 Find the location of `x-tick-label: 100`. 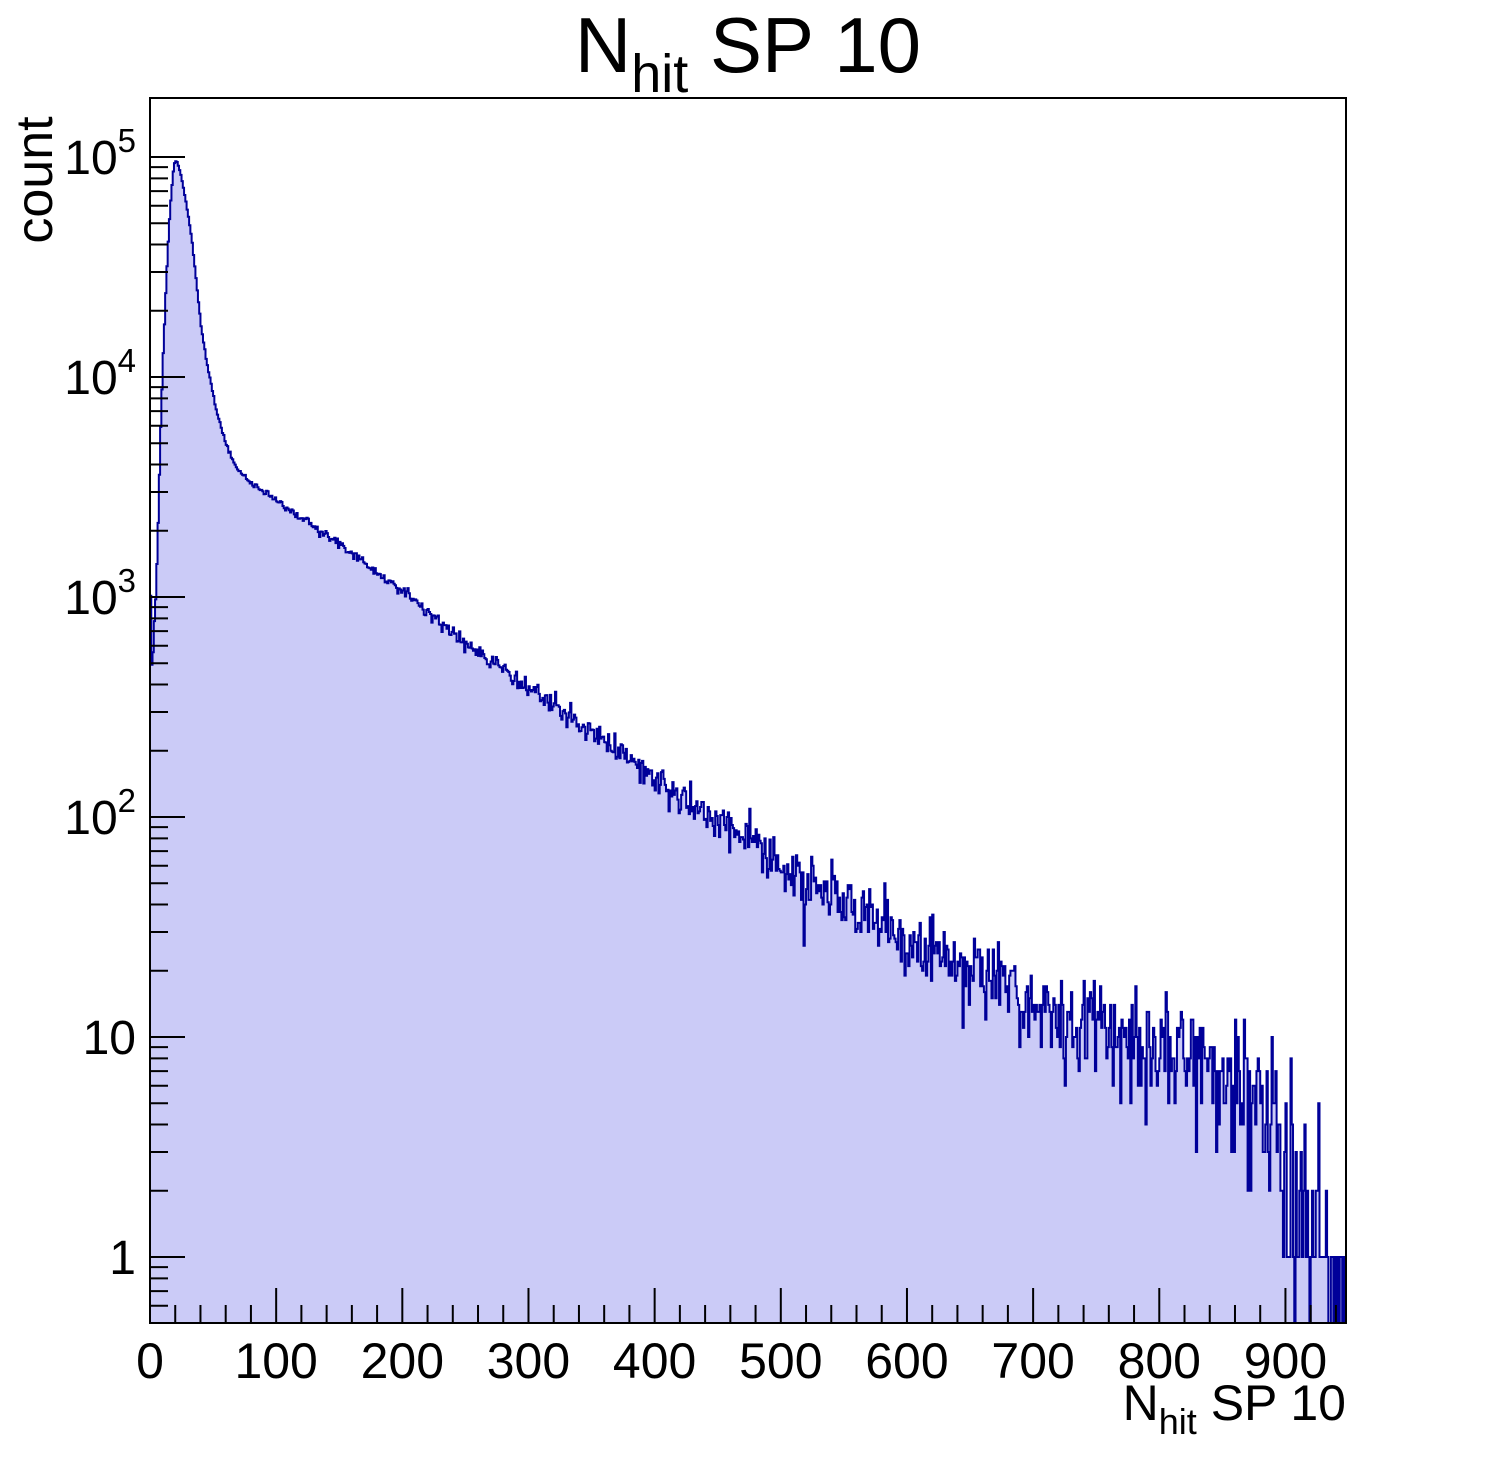

x-tick-label: 100 is located at coordinates (275, 1361).